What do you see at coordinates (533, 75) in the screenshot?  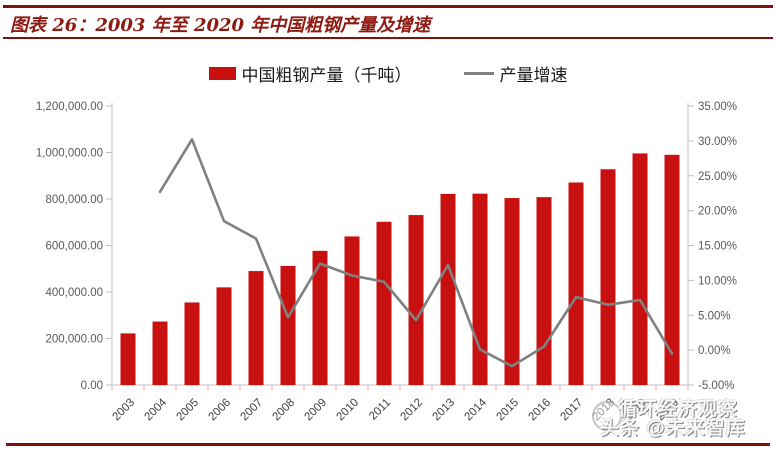 I see `legend-label-growth: 产量增速` at bounding box center [533, 75].